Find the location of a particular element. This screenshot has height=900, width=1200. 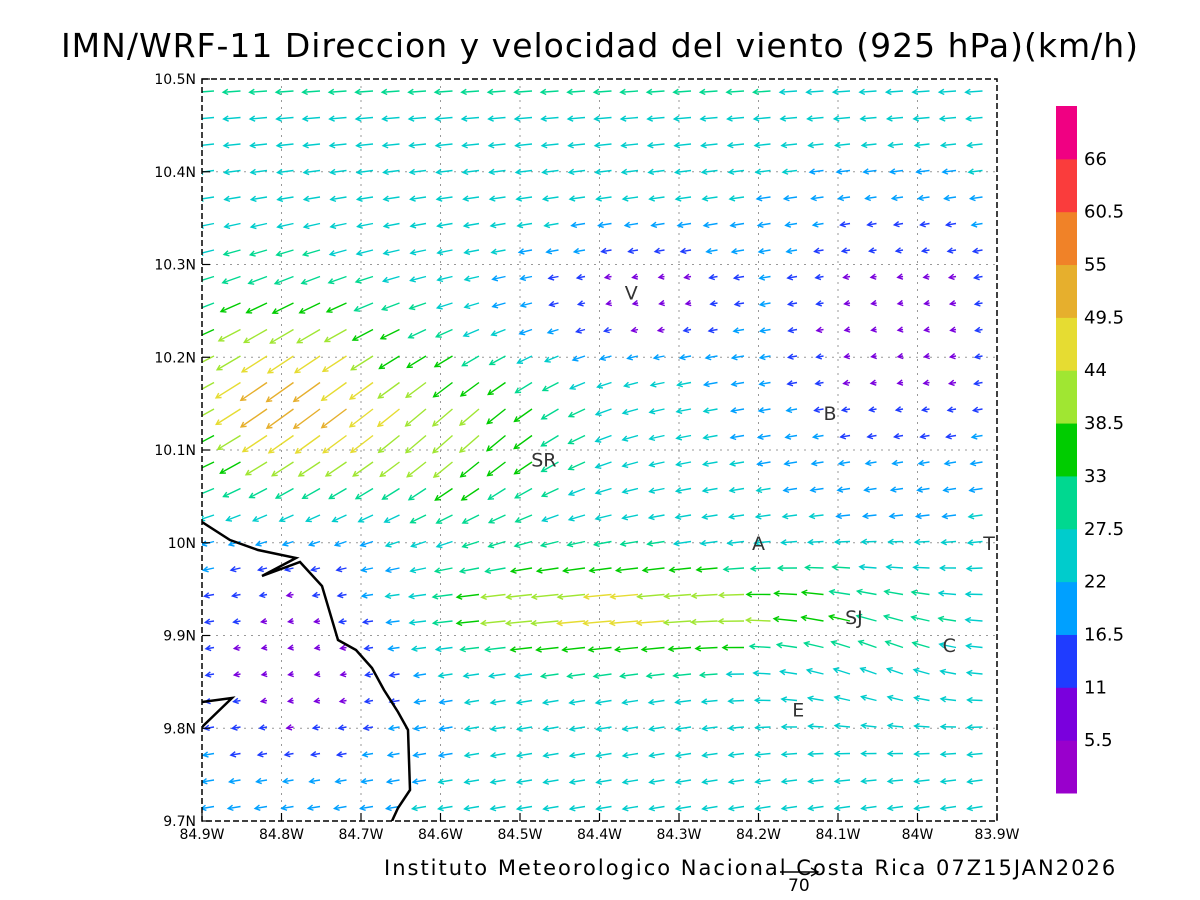

reference-vector is located at coordinates (800, 872).